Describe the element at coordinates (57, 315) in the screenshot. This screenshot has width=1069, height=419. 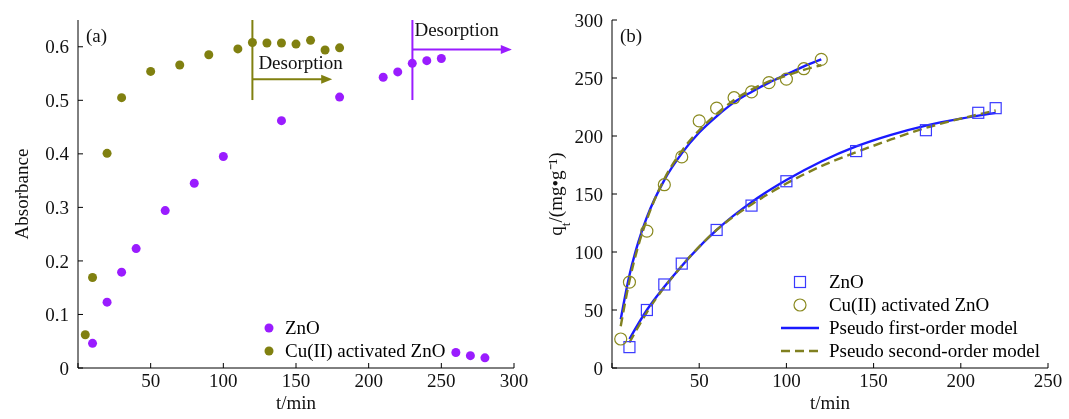
I see `y-tick-label: 0.1` at that location.